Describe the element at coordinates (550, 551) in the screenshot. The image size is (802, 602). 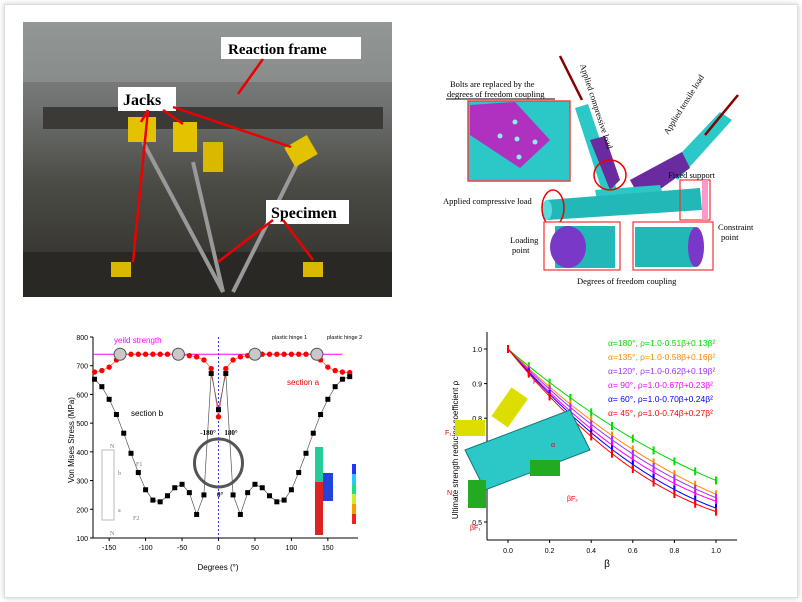
I see `x-tick-label: 0.2` at that location.